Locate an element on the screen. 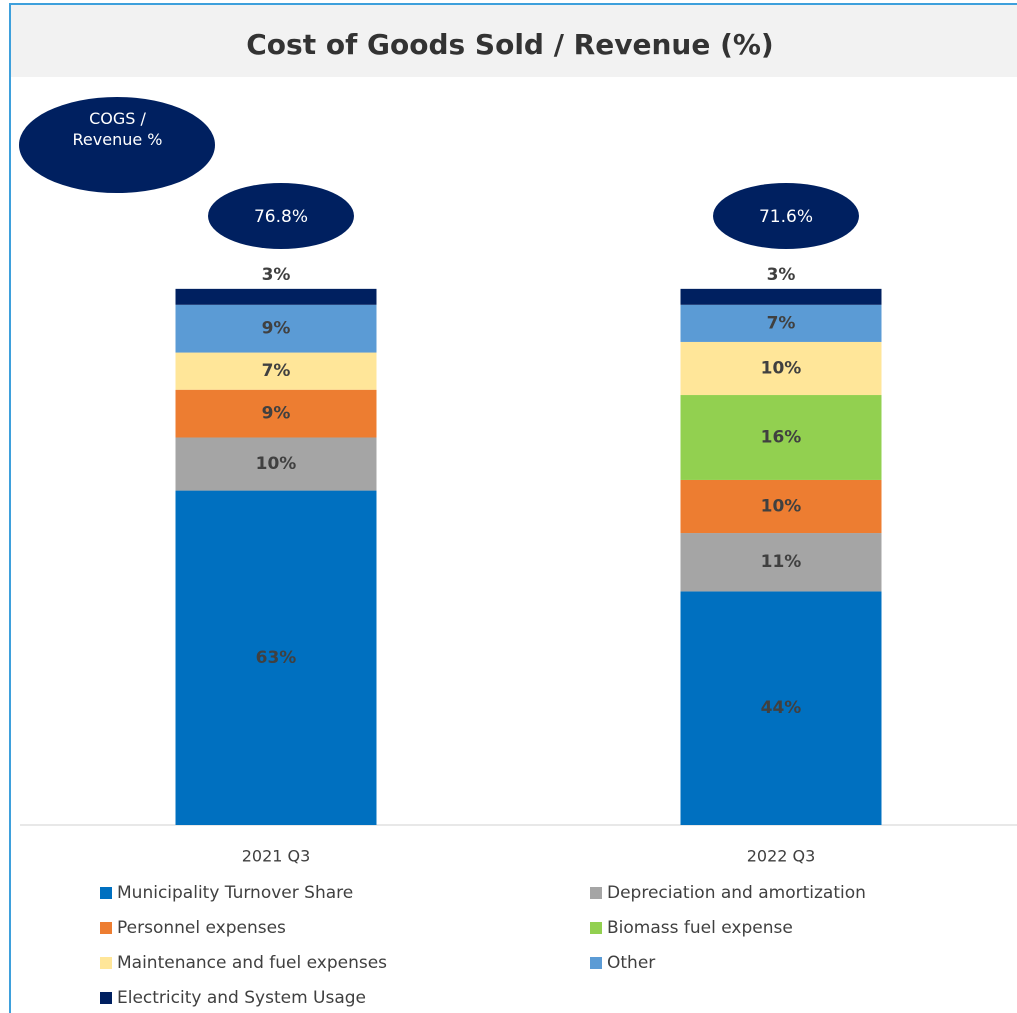 The height and width of the screenshot is (1013, 1017). legend-label: Other is located at coordinates (631, 963).